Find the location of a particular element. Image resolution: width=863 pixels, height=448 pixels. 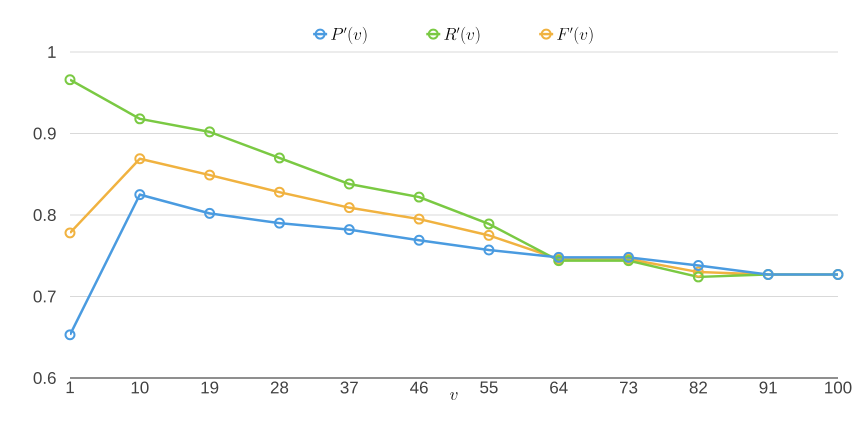

x-tick-label: 10 is located at coordinates (140, 388).